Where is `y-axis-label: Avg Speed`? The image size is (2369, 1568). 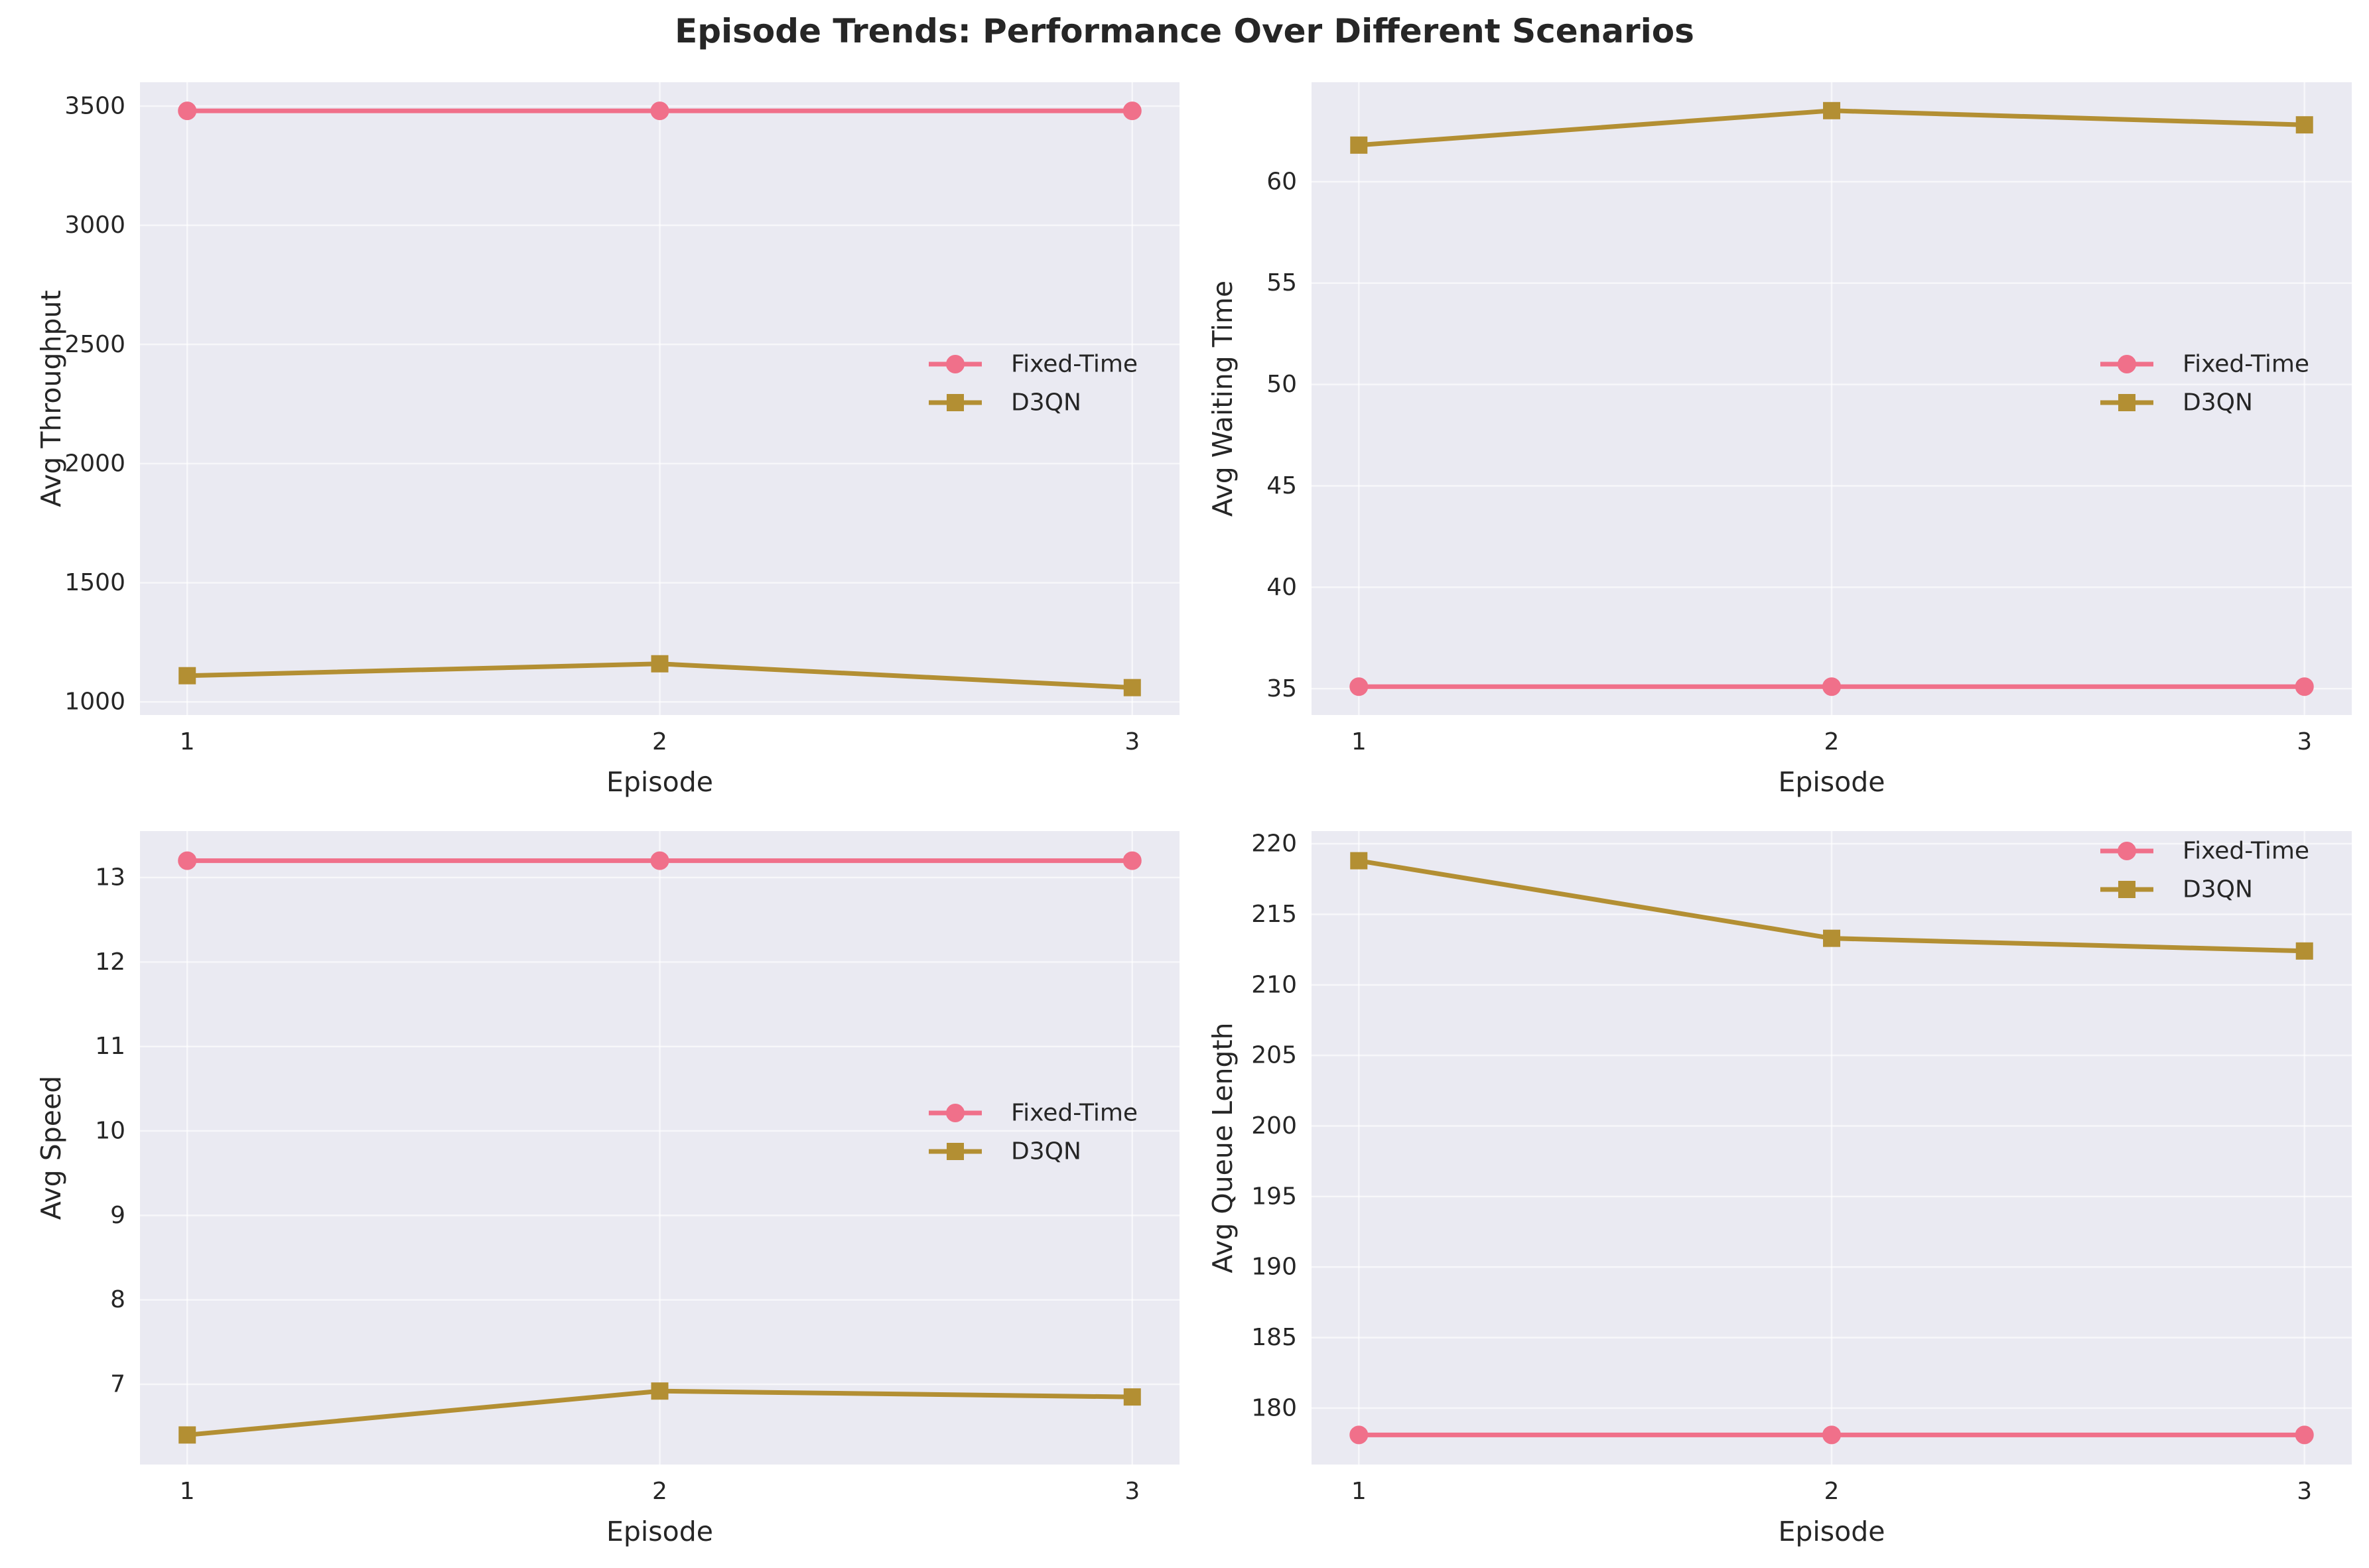 y-axis-label: Avg Speed is located at coordinates (51, 1148).